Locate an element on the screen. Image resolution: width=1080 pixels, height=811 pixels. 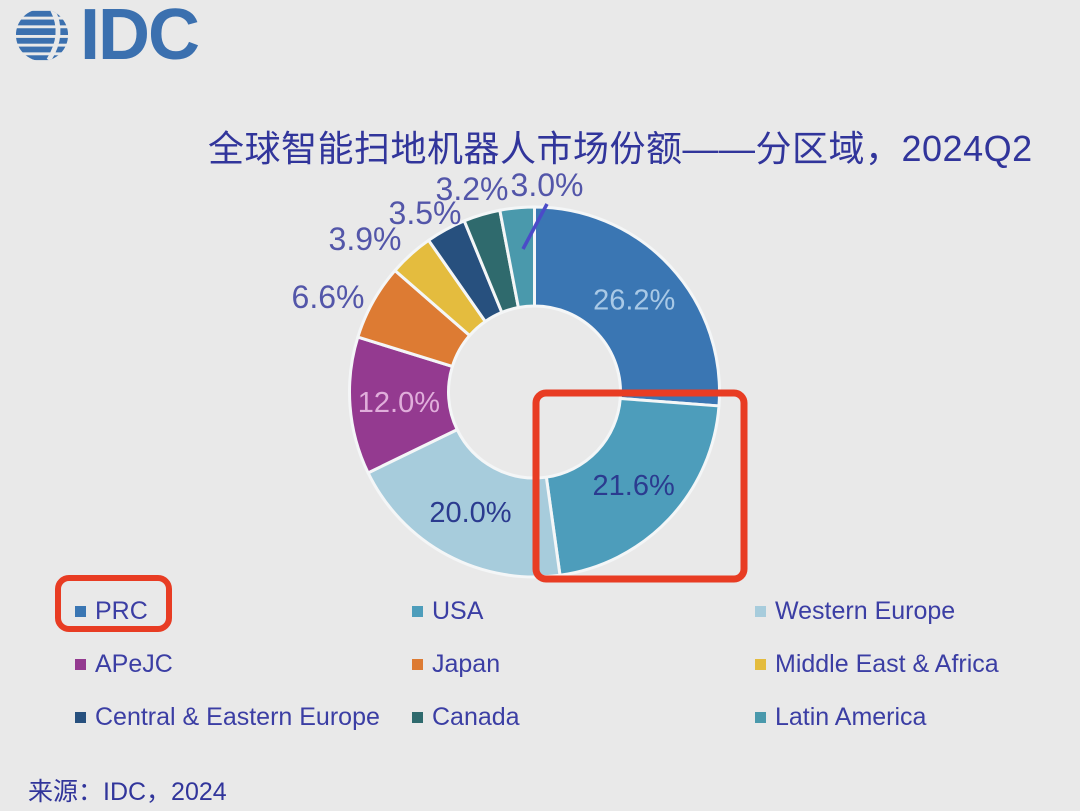
percent-label-central-eastern-europe: 3.5% is located at coordinates (425, 213).